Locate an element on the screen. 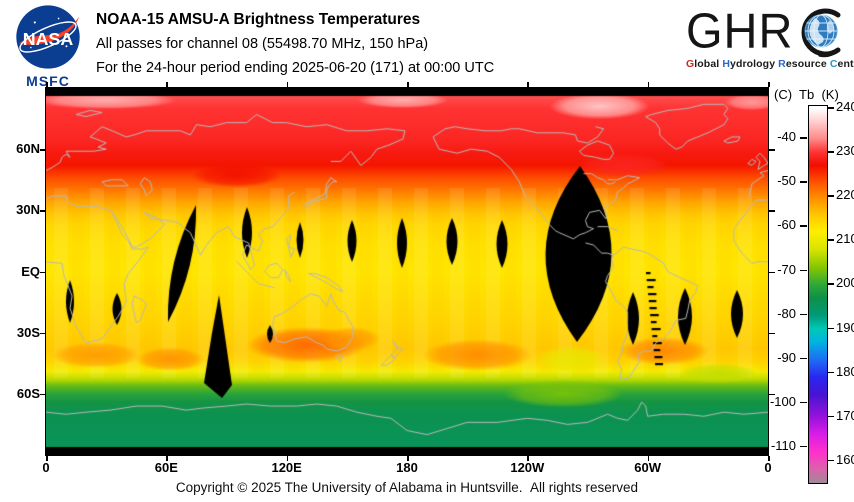 Image resolution: width=854 pixels, height=502 pixels. colorbar-k-label: 170 is located at coordinates (845, 415).